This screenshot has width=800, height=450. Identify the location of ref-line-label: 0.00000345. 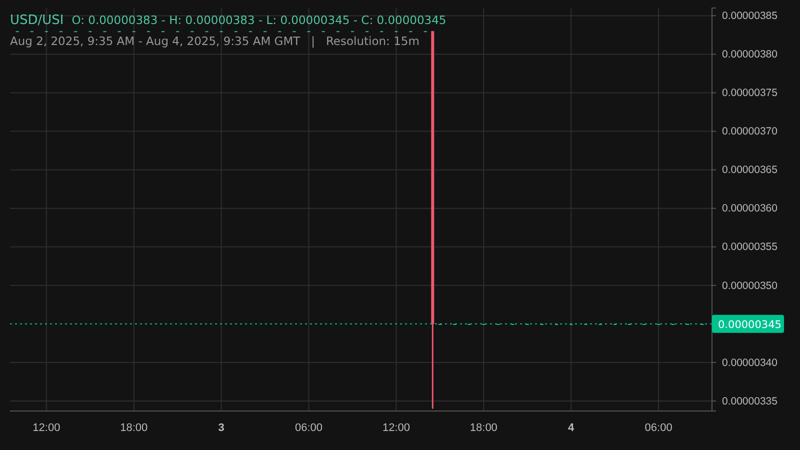
(750, 324).